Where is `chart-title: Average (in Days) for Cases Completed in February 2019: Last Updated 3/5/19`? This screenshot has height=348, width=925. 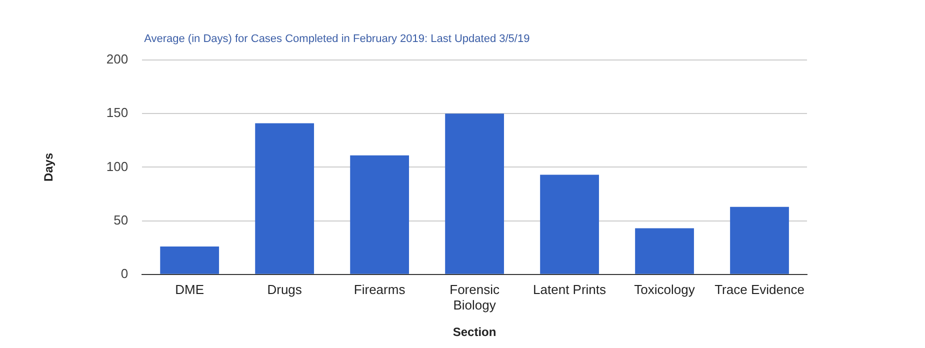 chart-title: Average (in Days) for Cases Completed in February 2019: Last Updated 3/5/19 is located at coordinates (337, 39).